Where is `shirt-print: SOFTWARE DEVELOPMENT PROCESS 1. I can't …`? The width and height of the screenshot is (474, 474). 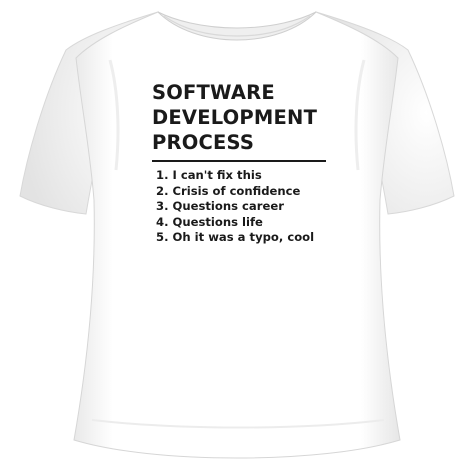 shirt-print: SOFTWARE DEVELOPMENT PROCESS 1. I can't … is located at coordinates (241, 163).